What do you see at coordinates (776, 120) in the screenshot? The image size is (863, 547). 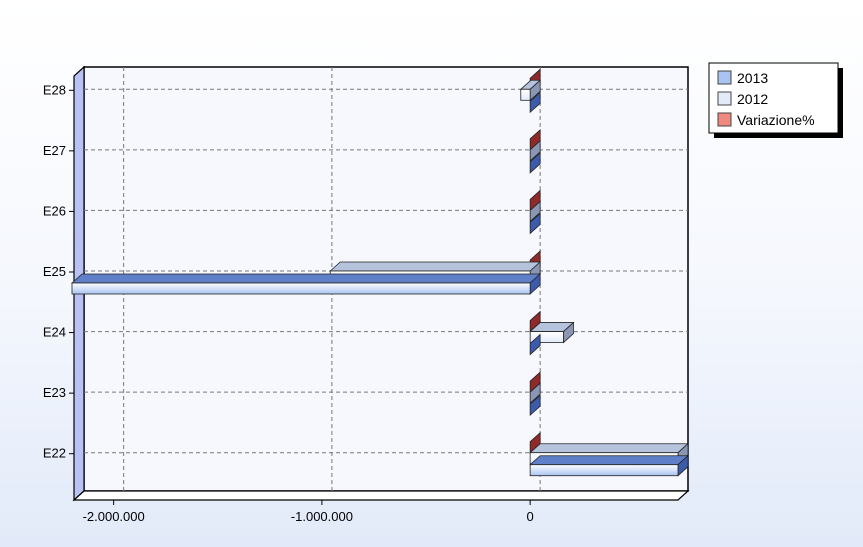 I see `legend-label-variazione: Variazione%` at bounding box center [776, 120].